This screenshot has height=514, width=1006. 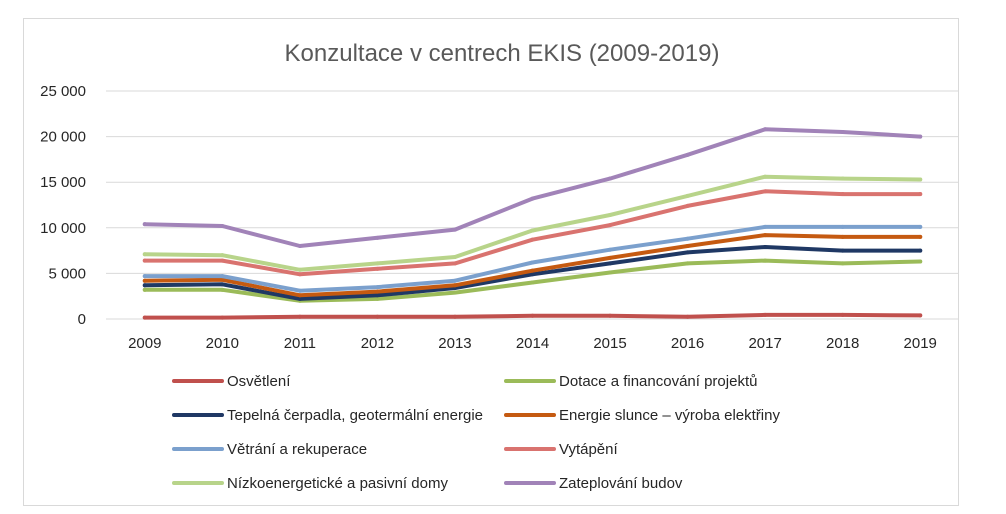 I want to click on x-tick-label: 2019, so click(x=920, y=343).